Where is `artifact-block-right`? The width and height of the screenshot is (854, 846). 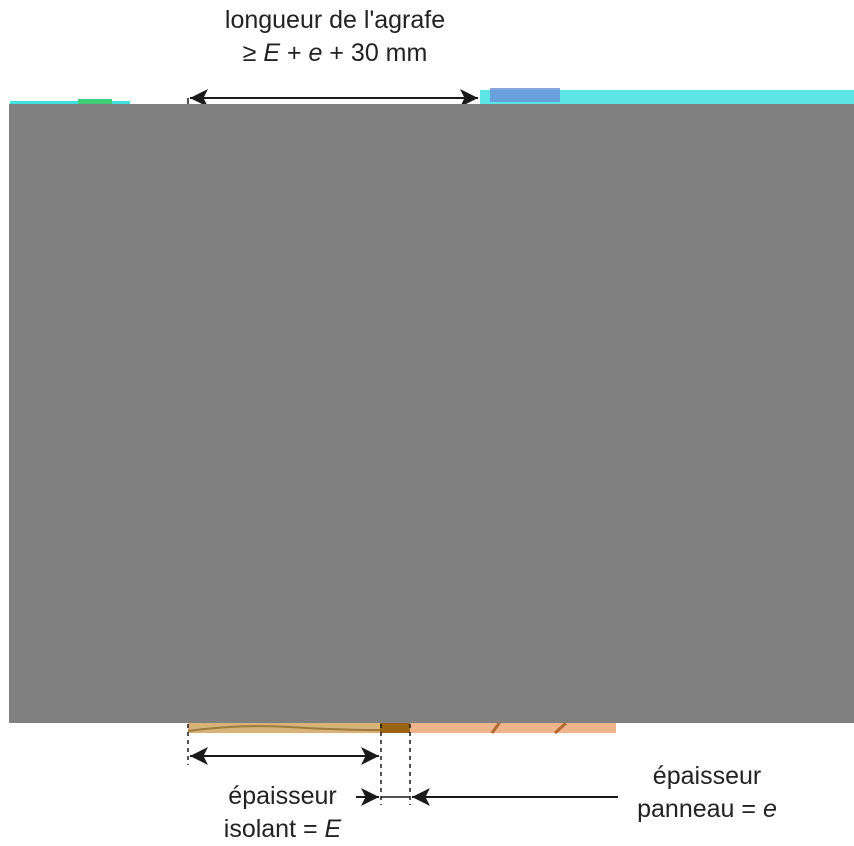 artifact-block-right is located at coordinates (525, 95).